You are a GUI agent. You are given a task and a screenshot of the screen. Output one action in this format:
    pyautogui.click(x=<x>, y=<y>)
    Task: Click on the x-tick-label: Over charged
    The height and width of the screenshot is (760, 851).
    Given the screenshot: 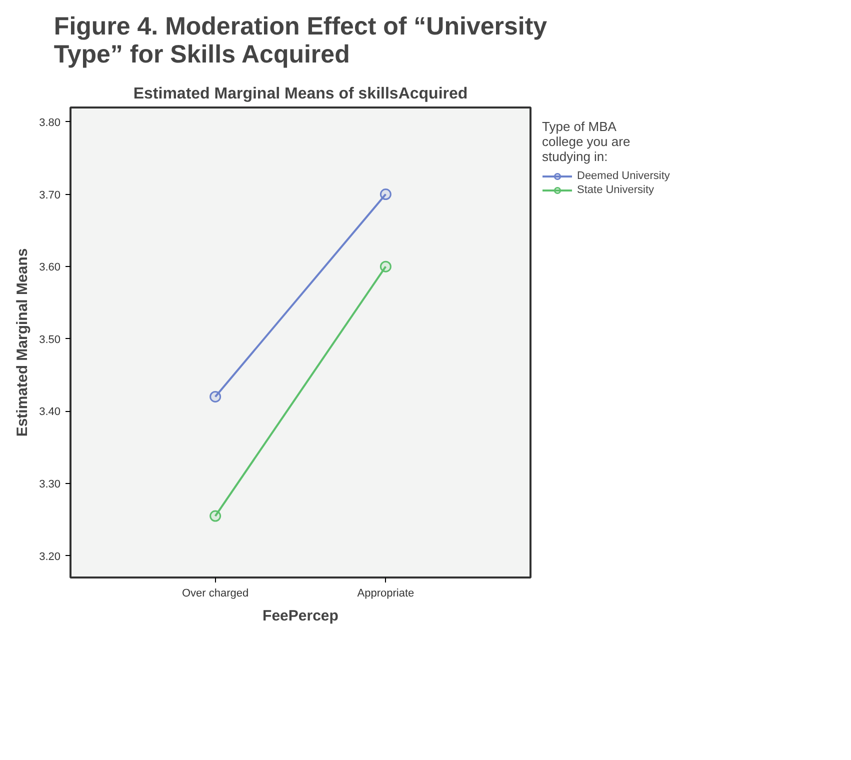 What is the action you would take?
    pyautogui.click(x=215, y=594)
    